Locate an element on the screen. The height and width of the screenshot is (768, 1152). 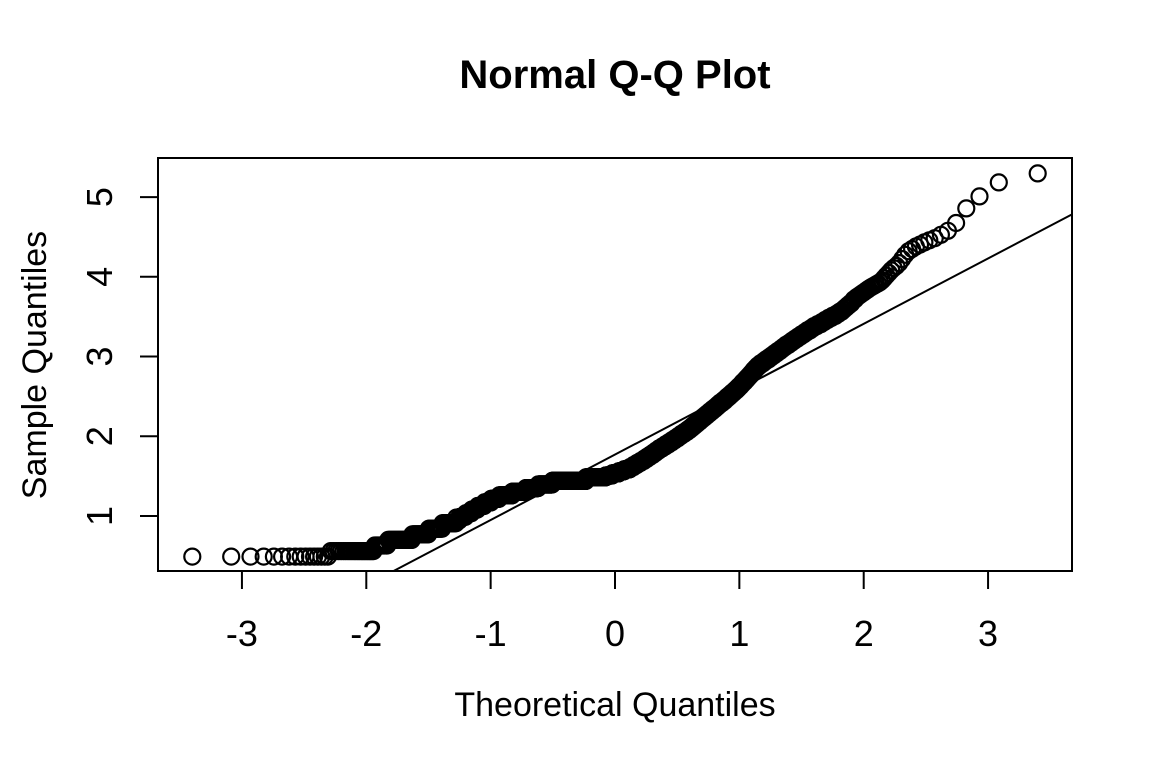
x-axis-label: Theoretical Quantiles is located at coordinates (614, 705).